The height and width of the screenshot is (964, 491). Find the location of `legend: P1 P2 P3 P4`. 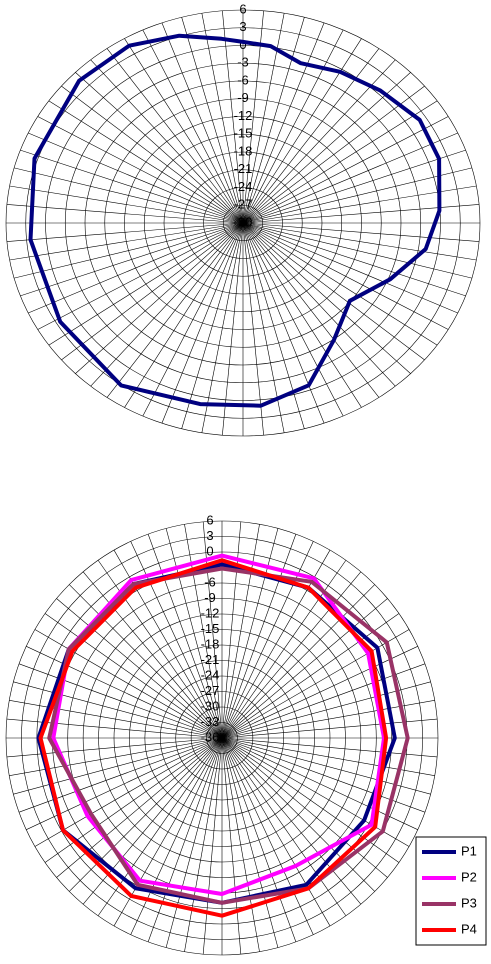

legend: P1 P2 P3 P4 is located at coordinates (451, 891).